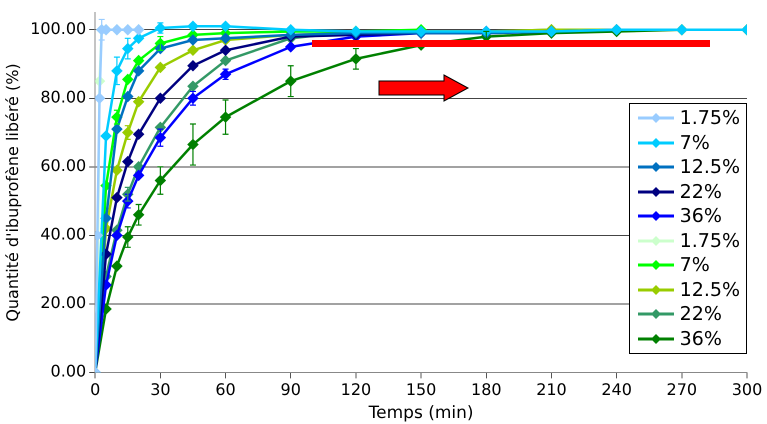 The height and width of the screenshot is (424, 767). What do you see at coordinates (682, 390) in the screenshot?
I see `x-tick-label: 270` at bounding box center [682, 390].